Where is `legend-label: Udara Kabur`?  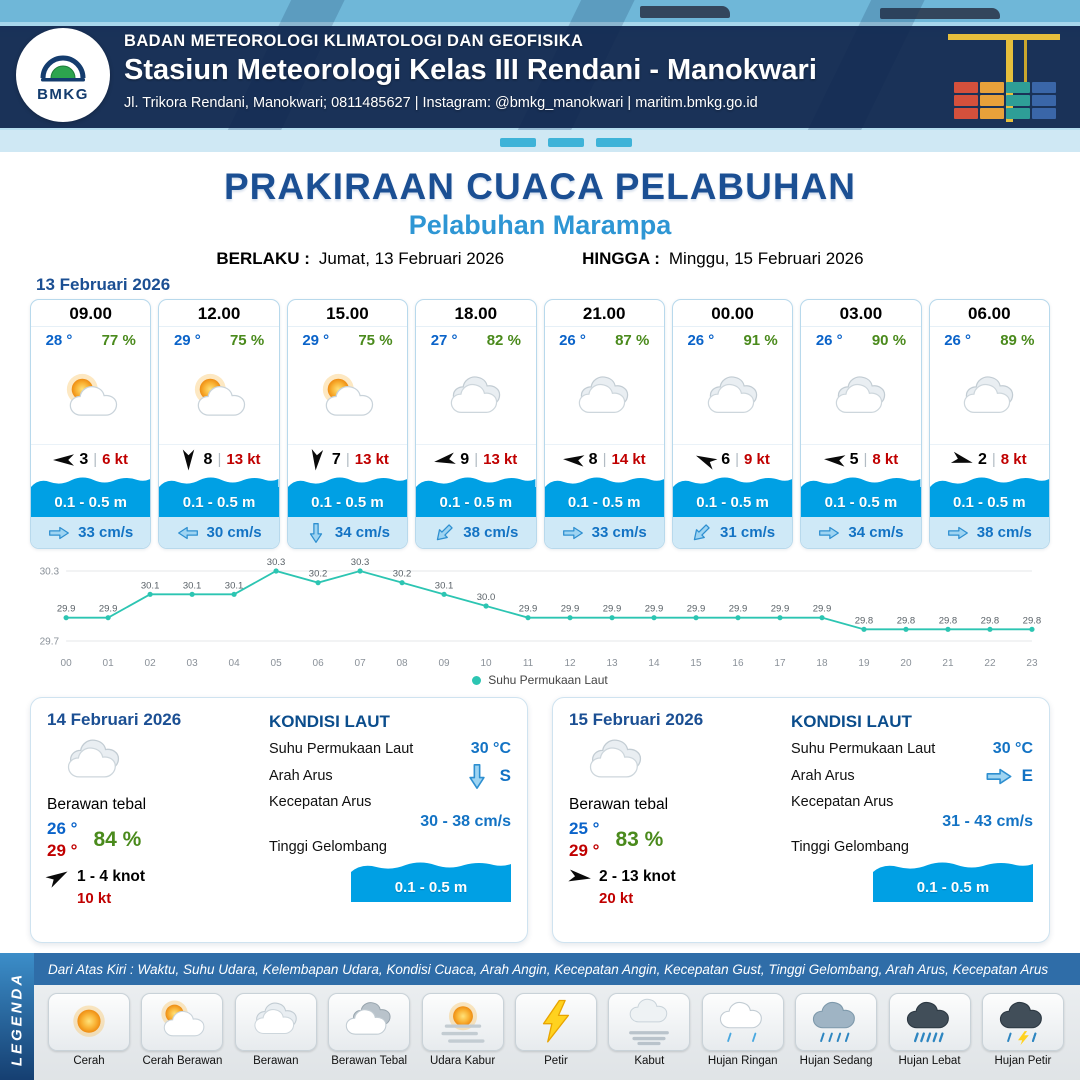
legend-label: Udara Kabur is located at coordinates (462, 1061).